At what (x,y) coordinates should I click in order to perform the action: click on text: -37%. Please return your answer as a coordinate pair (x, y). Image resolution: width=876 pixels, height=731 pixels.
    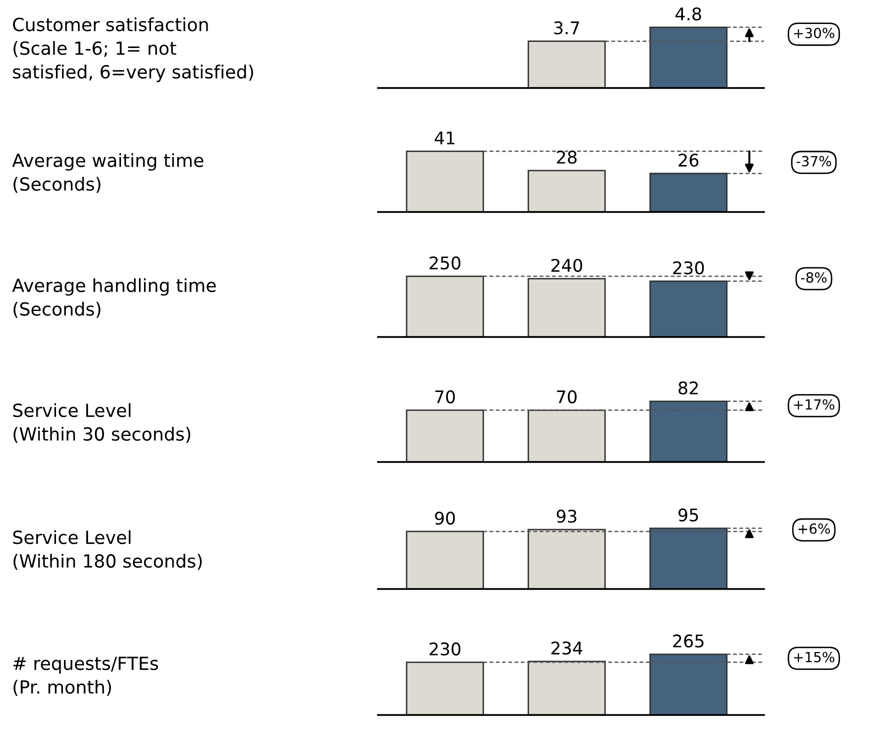
    Looking at the image, I should click on (814, 161).